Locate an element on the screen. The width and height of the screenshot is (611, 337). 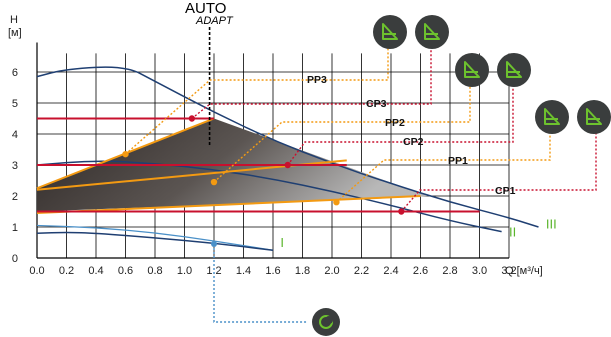
speed-label-III: III is located at coordinates (551, 224).